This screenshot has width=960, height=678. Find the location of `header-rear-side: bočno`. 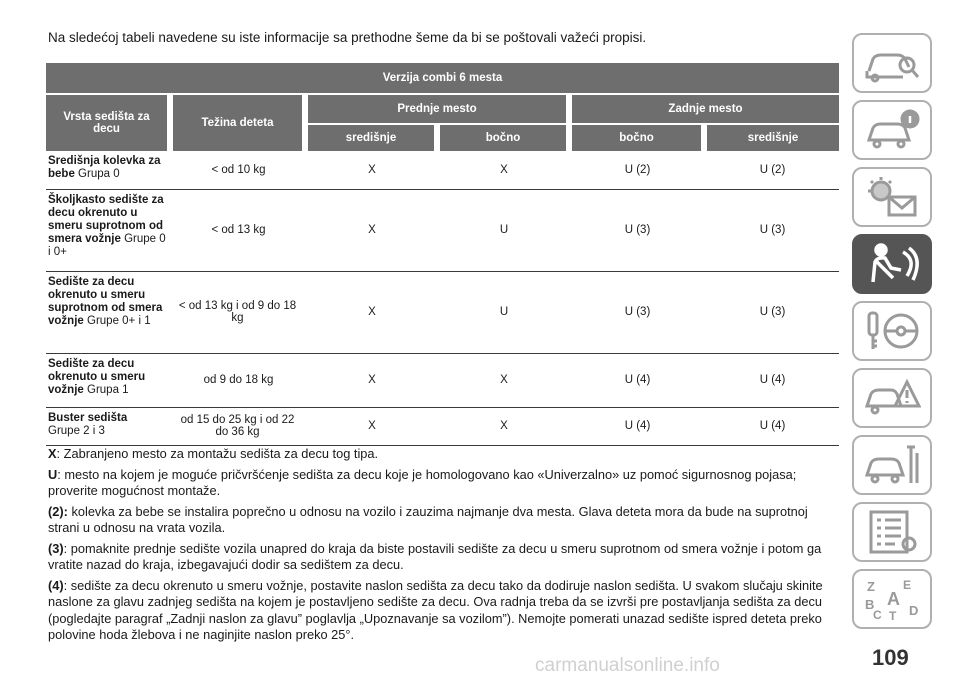

header-rear-side: bočno is located at coordinates (635, 137).